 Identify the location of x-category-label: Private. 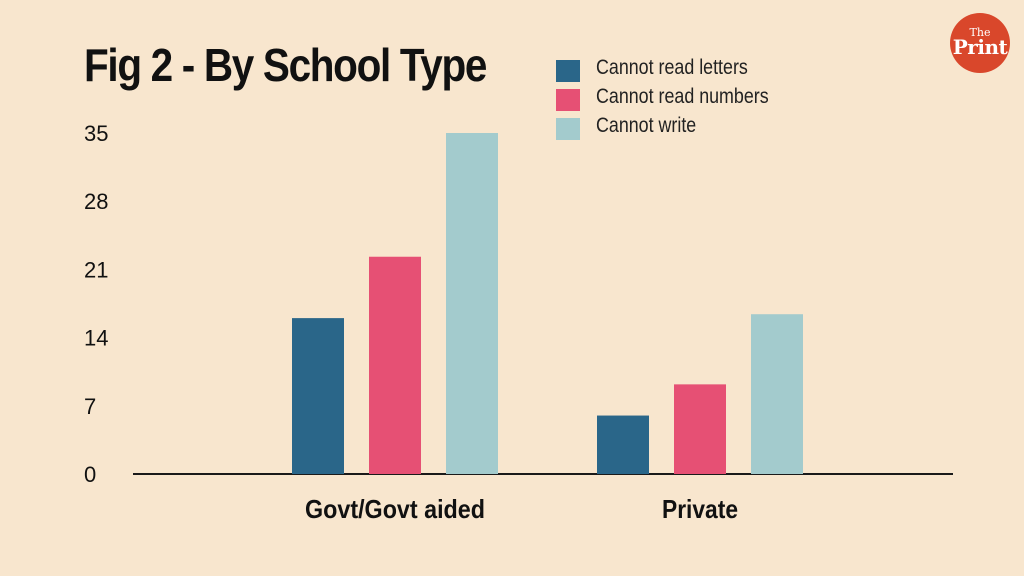
(700, 509).